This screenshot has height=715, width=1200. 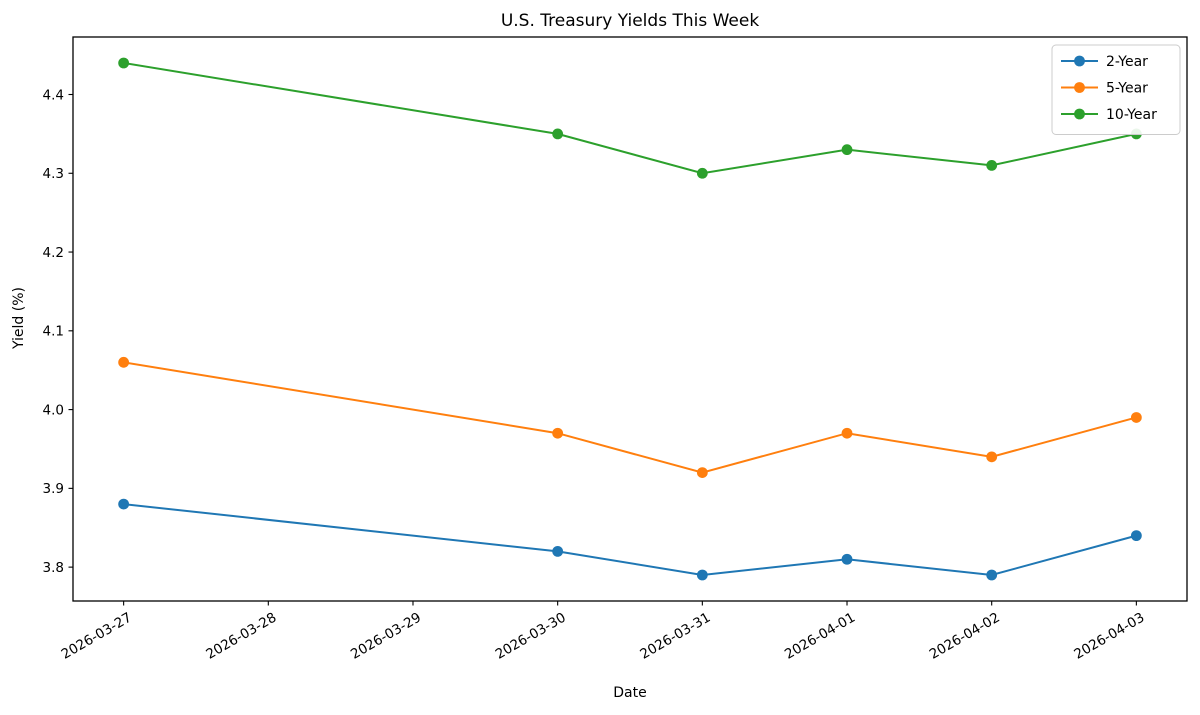 What do you see at coordinates (965, 636) in the screenshot?
I see `x-tick-label: 2026-04-02` at bounding box center [965, 636].